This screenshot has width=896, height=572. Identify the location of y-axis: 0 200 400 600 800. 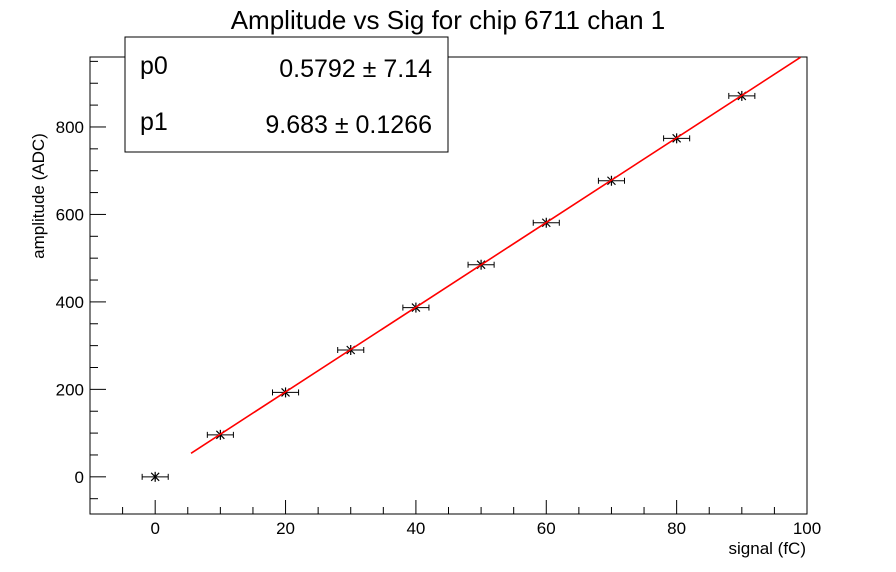
(81, 280).